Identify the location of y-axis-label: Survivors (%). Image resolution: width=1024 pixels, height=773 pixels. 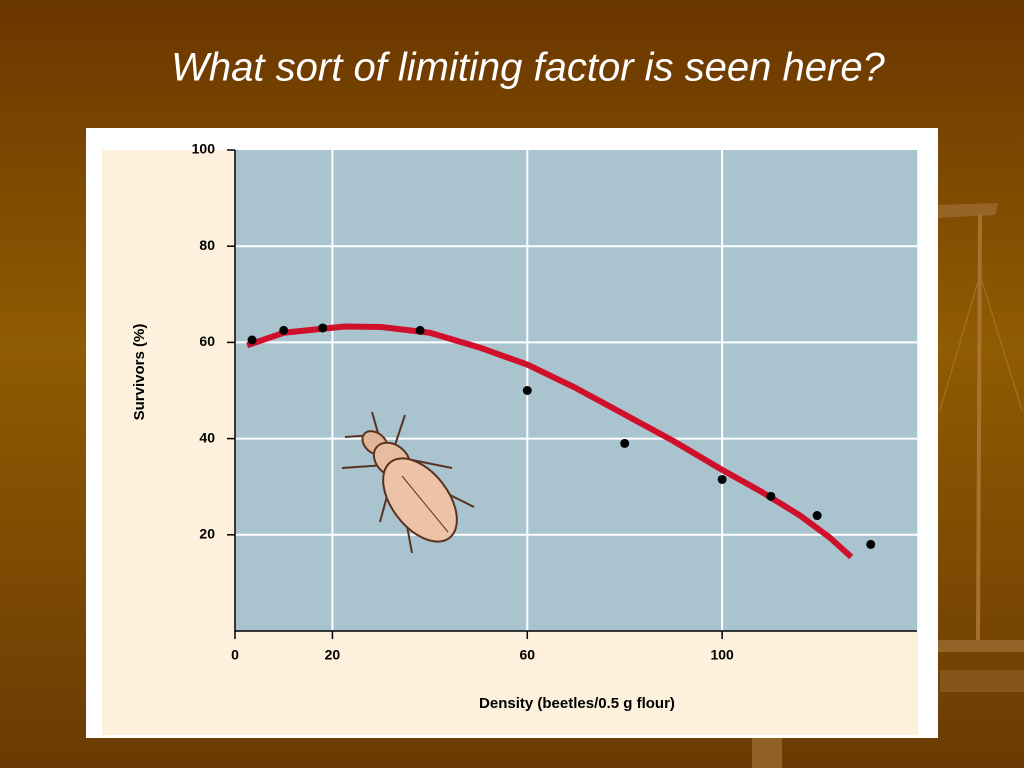
(139, 372).